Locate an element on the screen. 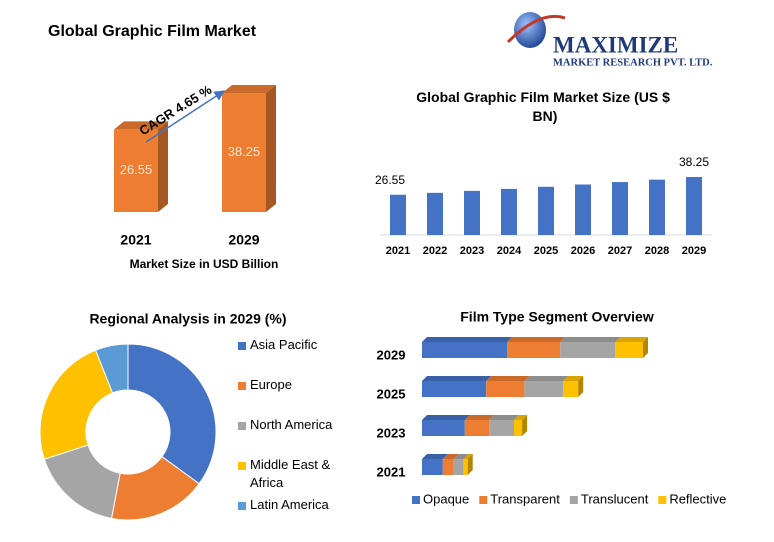 This screenshot has height=542, width=774. x-axis-label: Market Size in USD Billion is located at coordinates (204, 264).